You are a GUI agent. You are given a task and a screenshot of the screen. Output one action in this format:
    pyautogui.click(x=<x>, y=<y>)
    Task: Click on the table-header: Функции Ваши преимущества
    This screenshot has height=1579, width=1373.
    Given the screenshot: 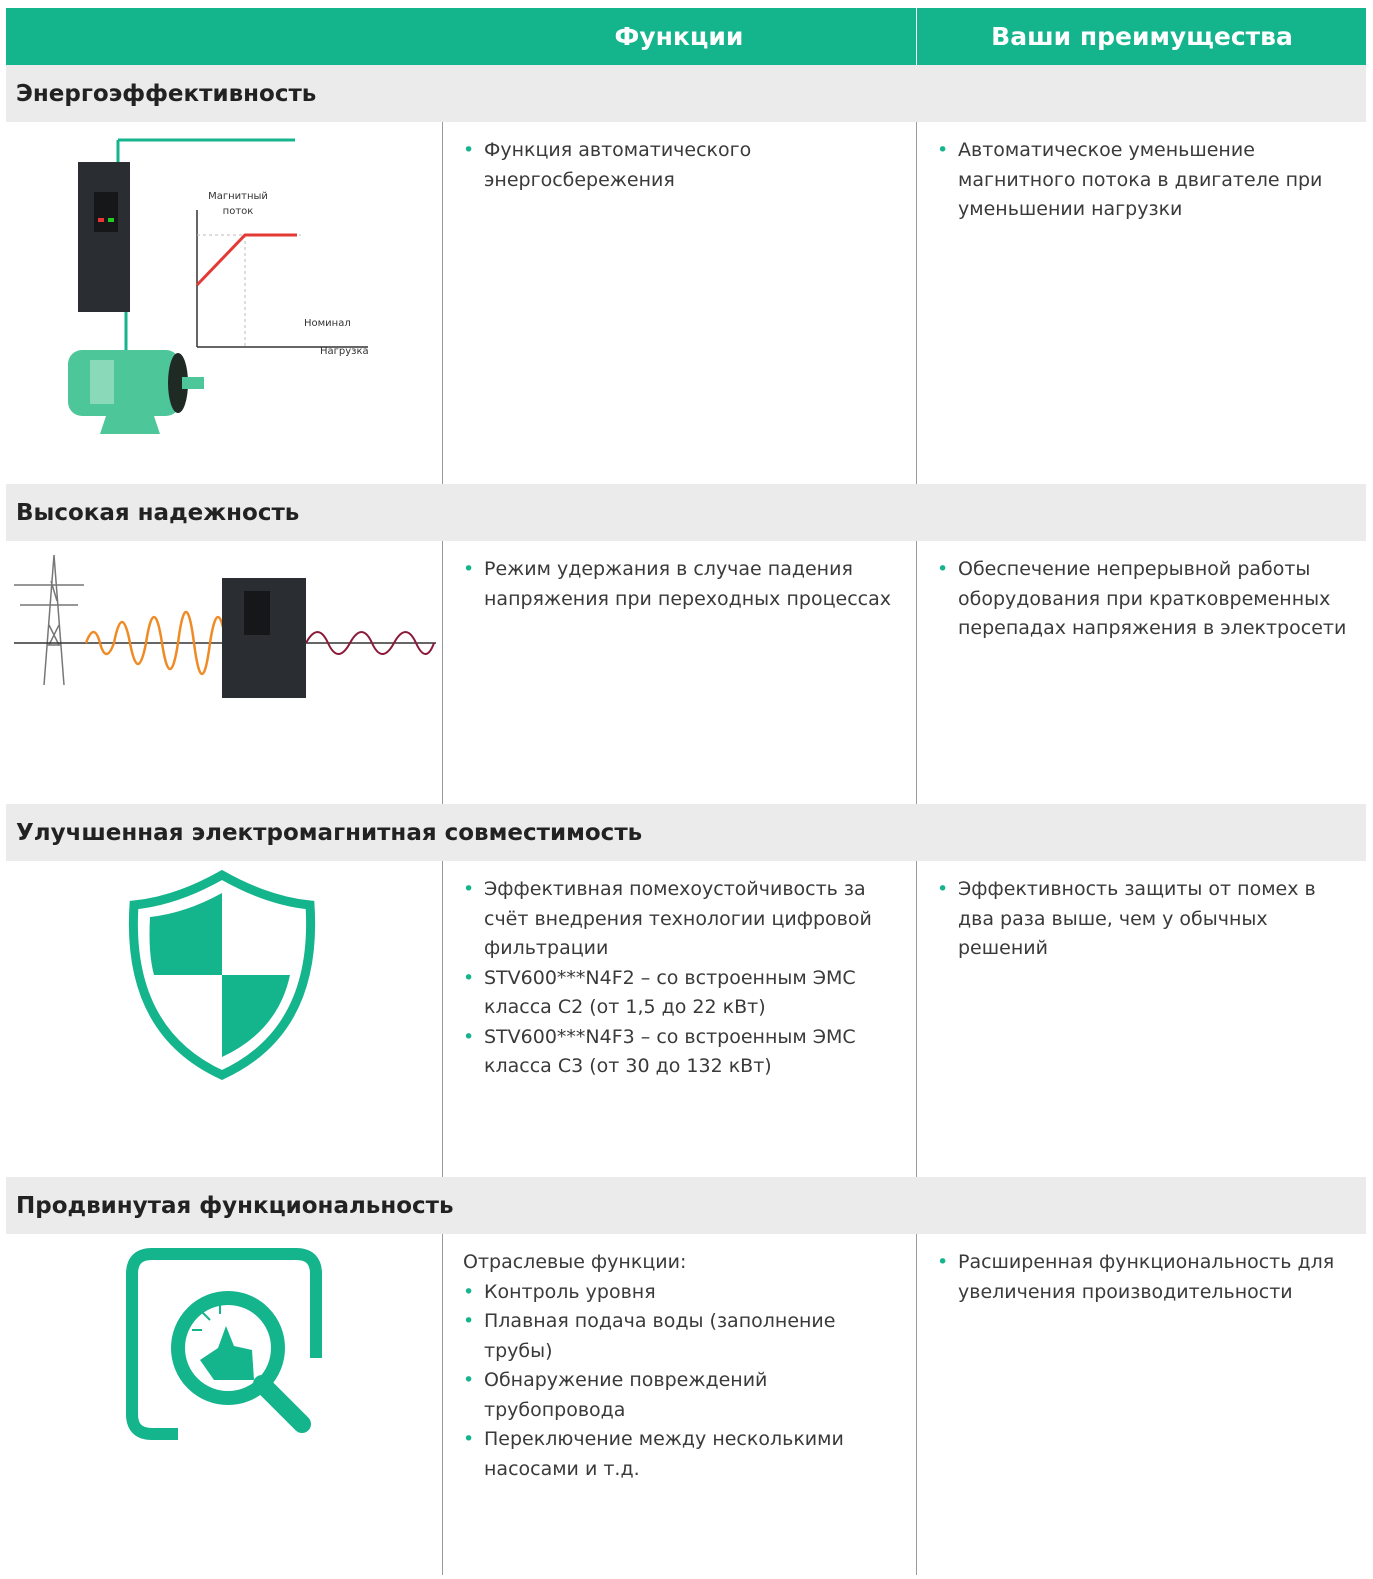 What is the action you would take?
    pyautogui.click(x=686, y=36)
    